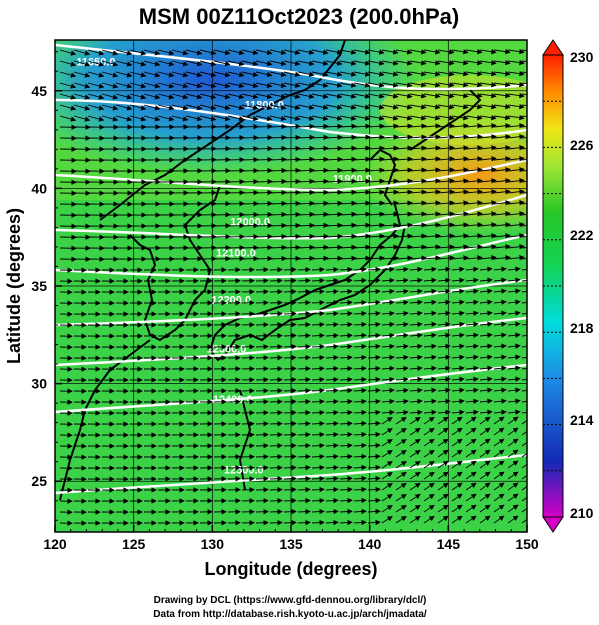 Image resolution: width=599 pixels, height=625 pixels. Describe the element at coordinates (244, 470) in the screenshot. I see `contour-label: 12500.0` at that location.